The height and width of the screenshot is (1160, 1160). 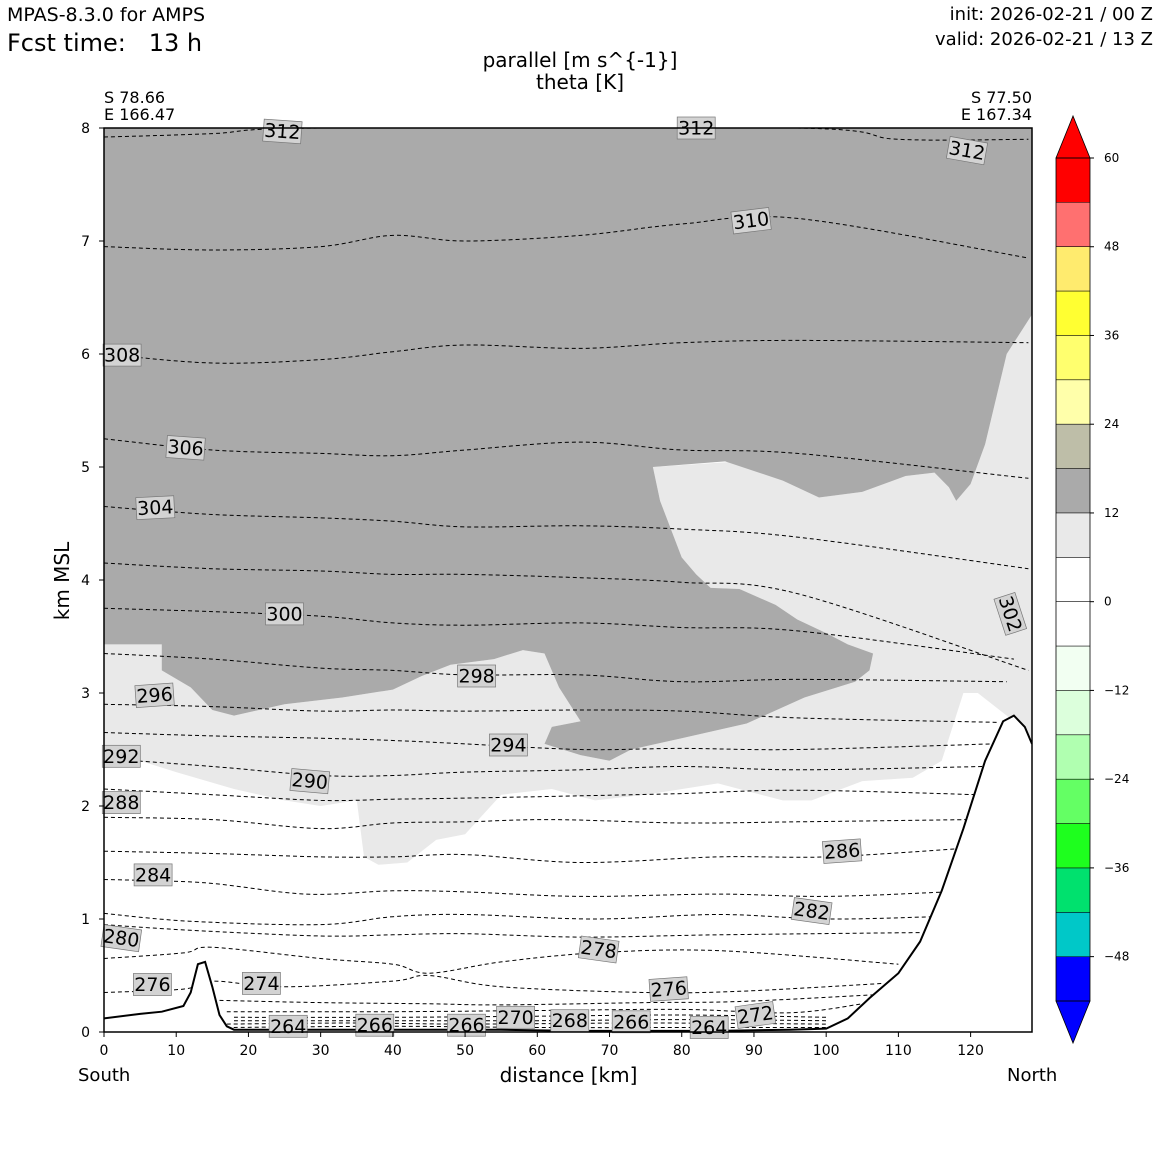 What do you see at coordinates (610, 1051) in the screenshot?
I see `x-tick-label: 70` at bounding box center [610, 1051].